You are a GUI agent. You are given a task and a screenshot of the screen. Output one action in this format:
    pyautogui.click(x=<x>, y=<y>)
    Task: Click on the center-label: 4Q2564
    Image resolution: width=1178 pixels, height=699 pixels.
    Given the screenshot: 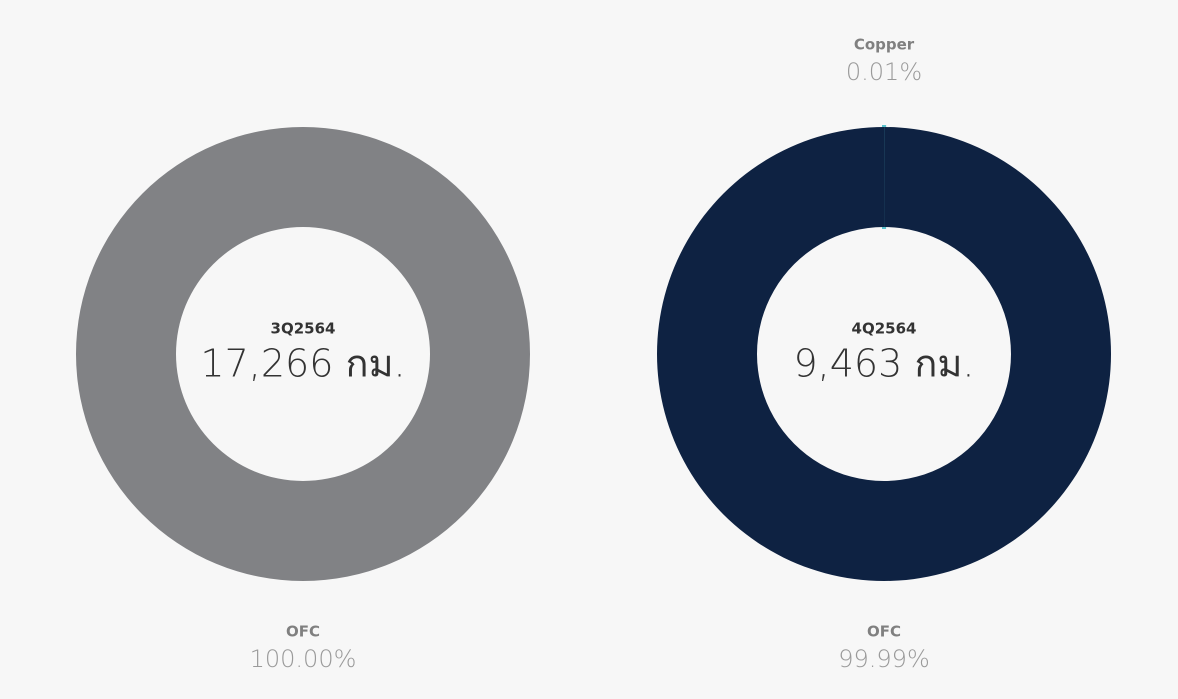 What is the action you would take?
    pyautogui.click(x=884, y=329)
    